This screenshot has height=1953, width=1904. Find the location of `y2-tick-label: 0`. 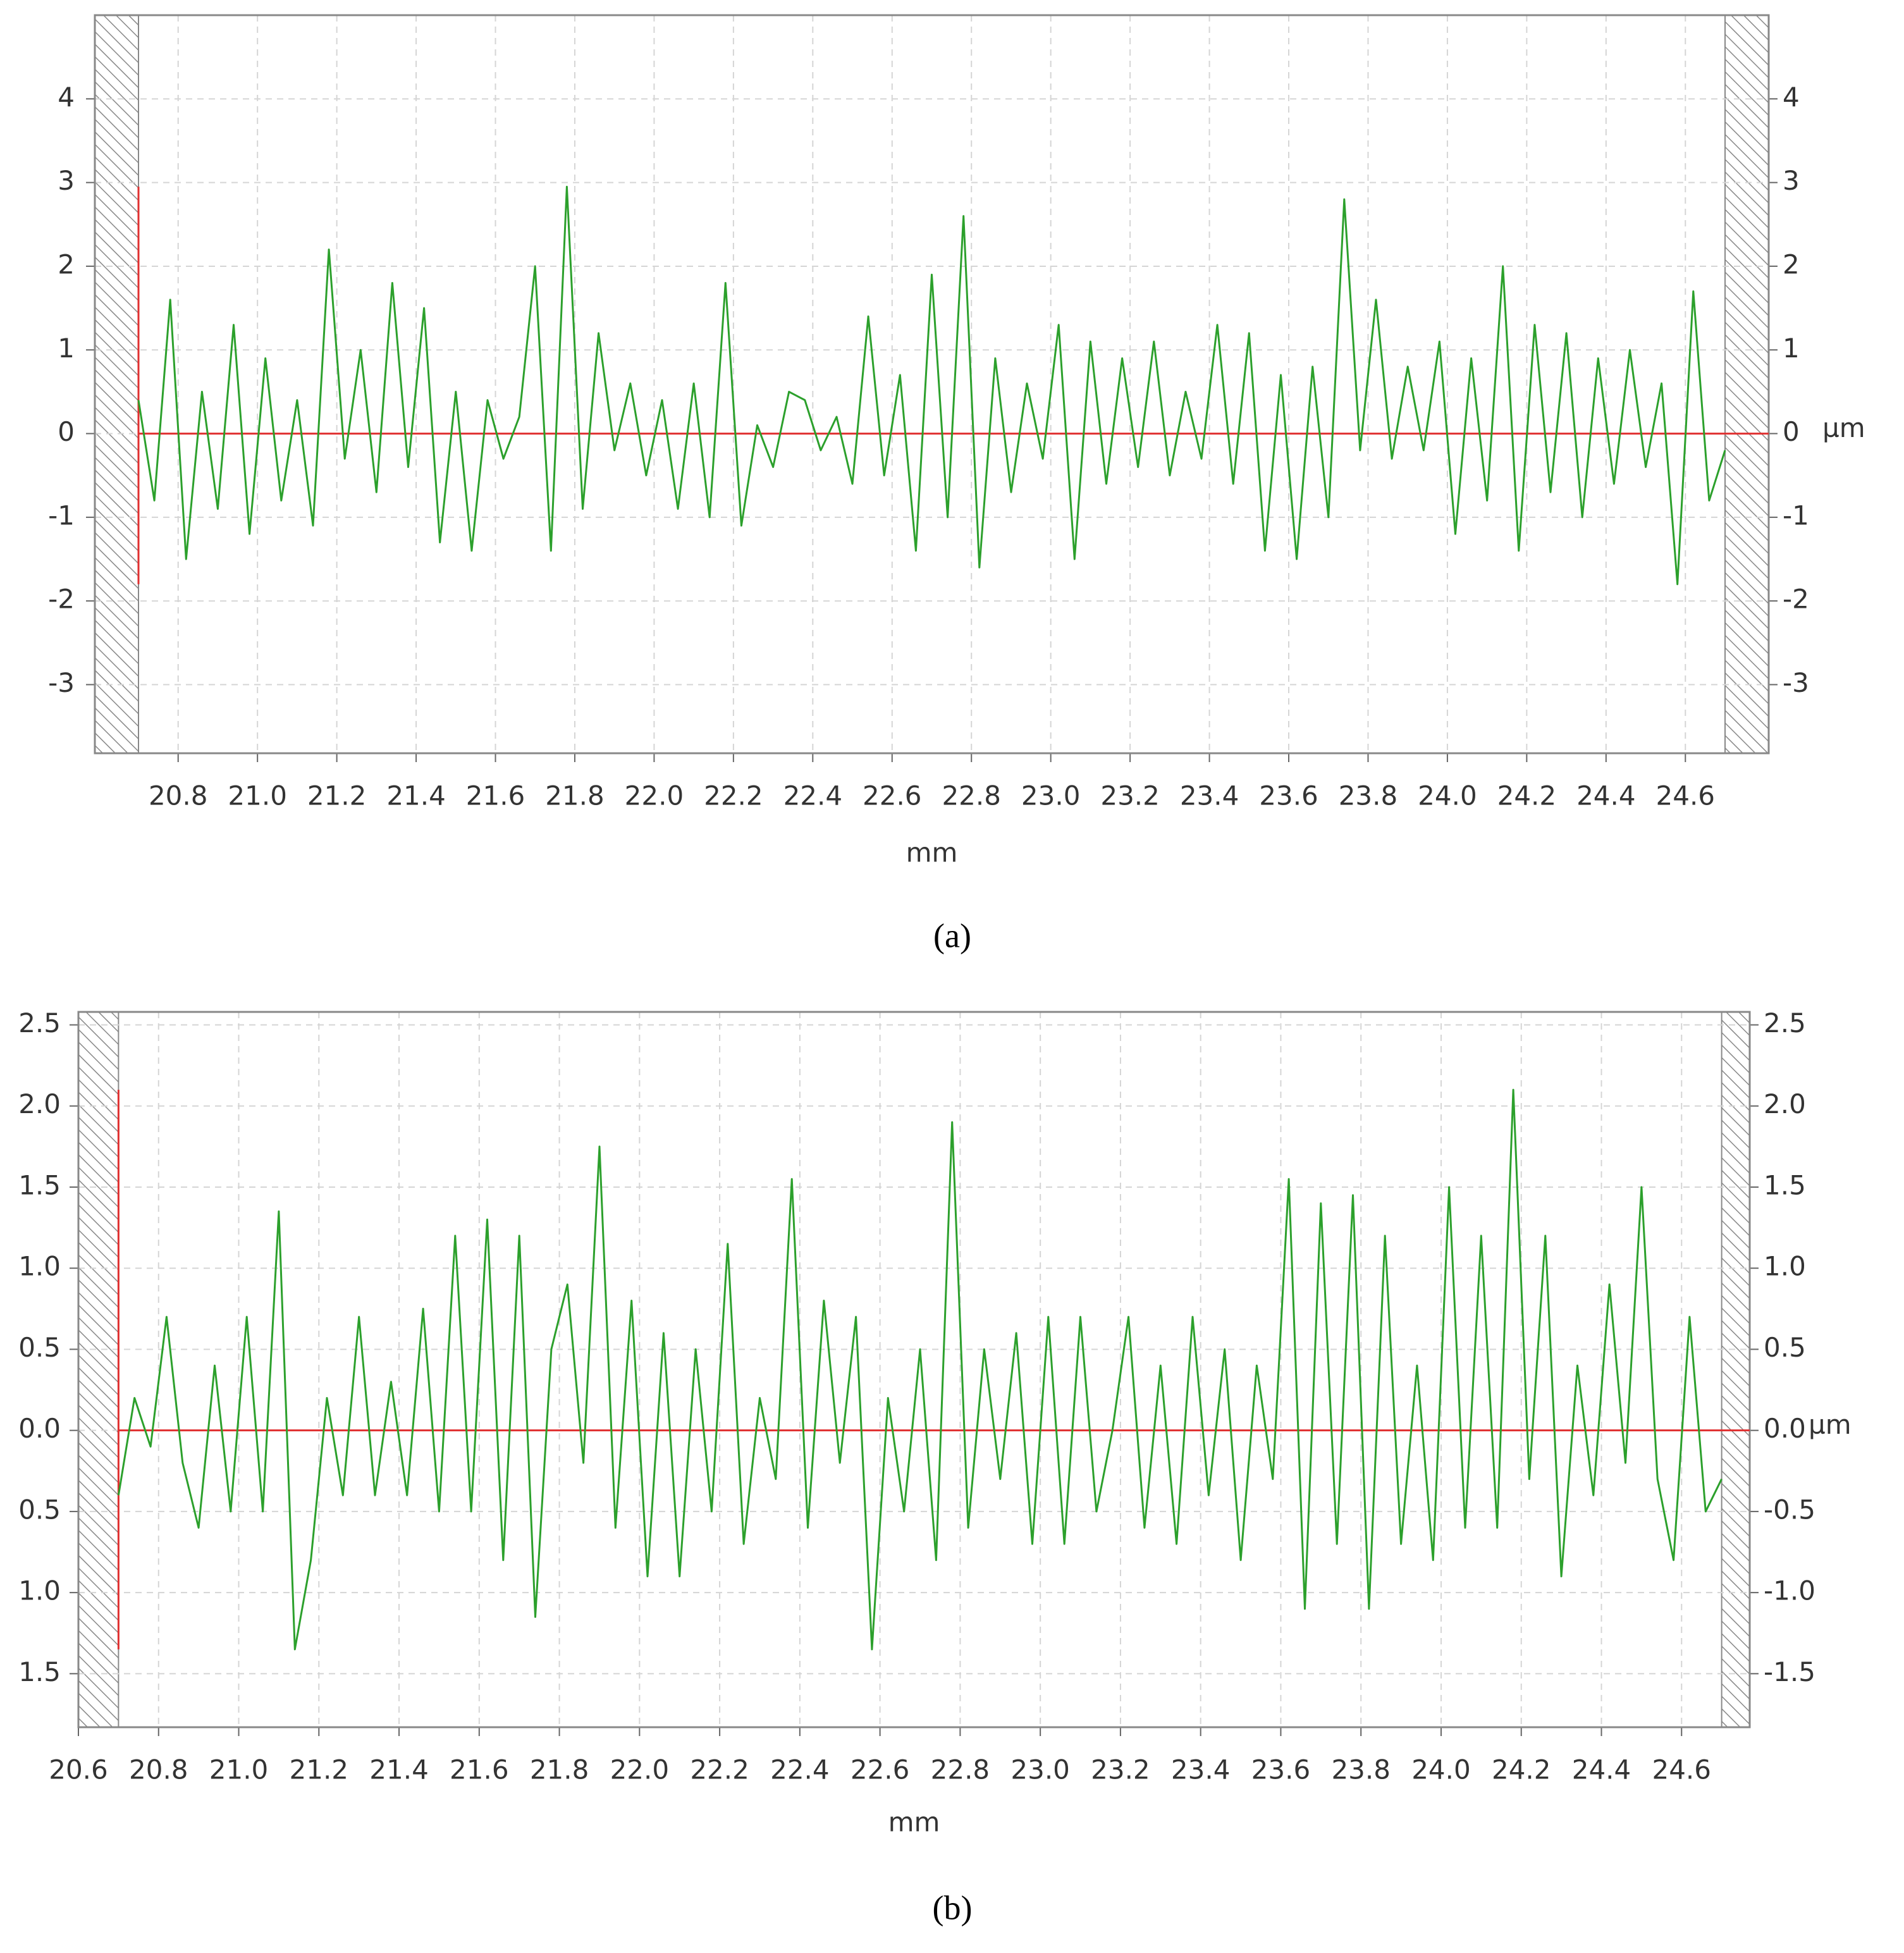

y2-tick-label: 0 is located at coordinates (1791, 431).